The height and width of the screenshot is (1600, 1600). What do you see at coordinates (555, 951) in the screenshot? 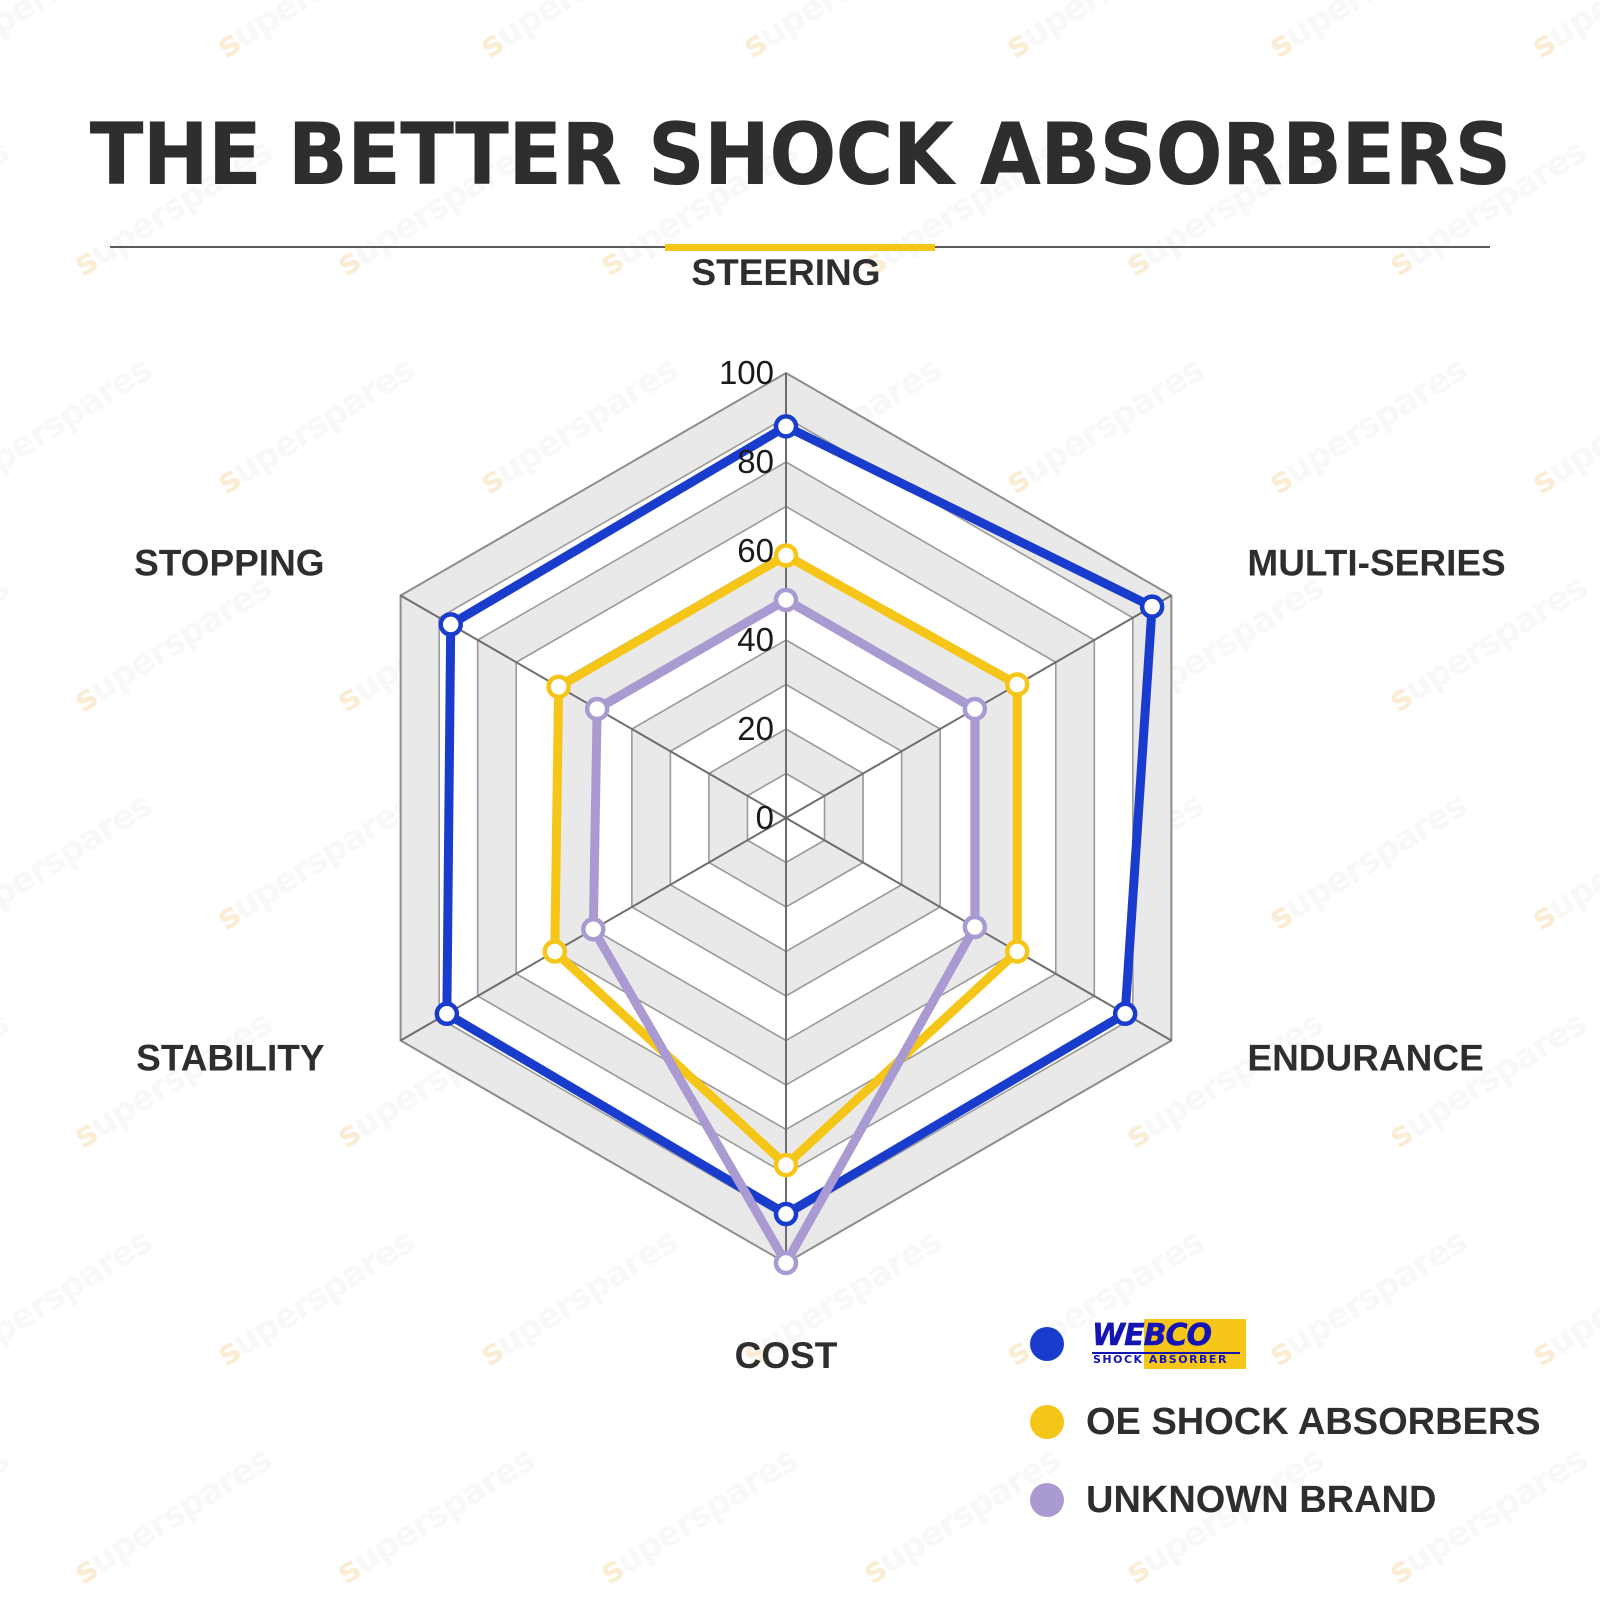
I see `radar-point-oe-shock-absorbers-stability` at bounding box center [555, 951].